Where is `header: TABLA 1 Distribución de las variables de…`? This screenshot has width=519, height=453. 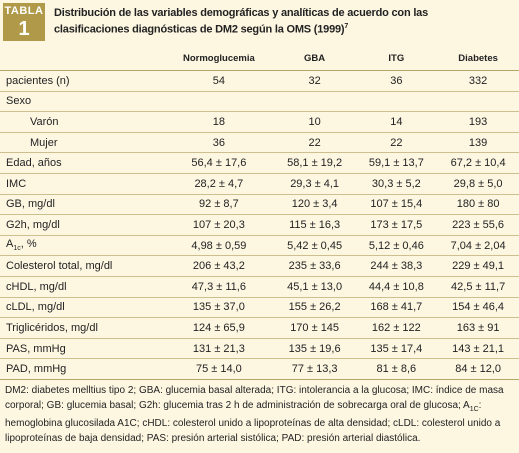 header: TABLA 1 Distribución de las variables de… is located at coordinates (259, 22).